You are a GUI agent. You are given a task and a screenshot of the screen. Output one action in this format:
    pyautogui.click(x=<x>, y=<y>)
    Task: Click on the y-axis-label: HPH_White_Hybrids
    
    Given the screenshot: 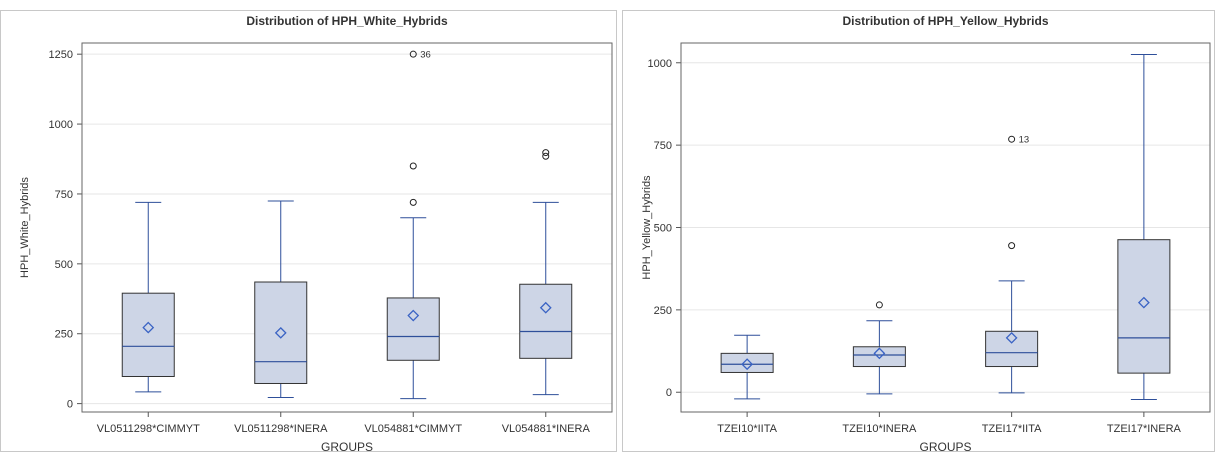 What is the action you would take?
    pyautogui.click(x=25, y=227)
    